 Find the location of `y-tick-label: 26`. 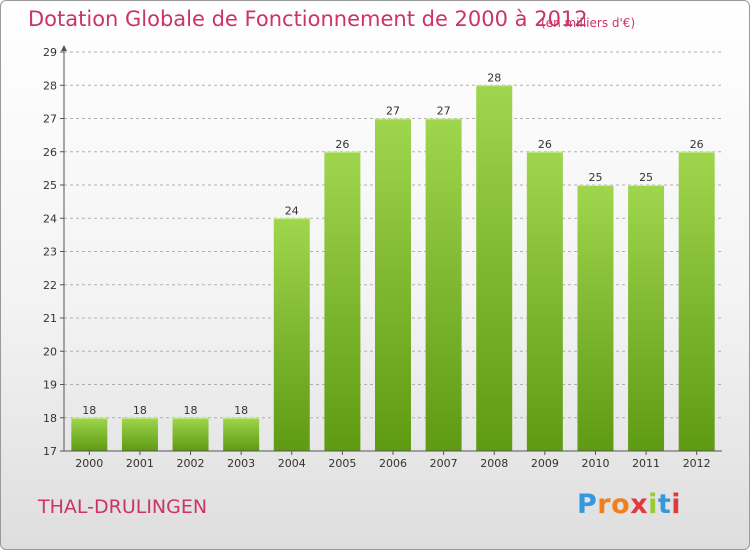

y-tick-label: 26 is located at coordinates (50, 152).